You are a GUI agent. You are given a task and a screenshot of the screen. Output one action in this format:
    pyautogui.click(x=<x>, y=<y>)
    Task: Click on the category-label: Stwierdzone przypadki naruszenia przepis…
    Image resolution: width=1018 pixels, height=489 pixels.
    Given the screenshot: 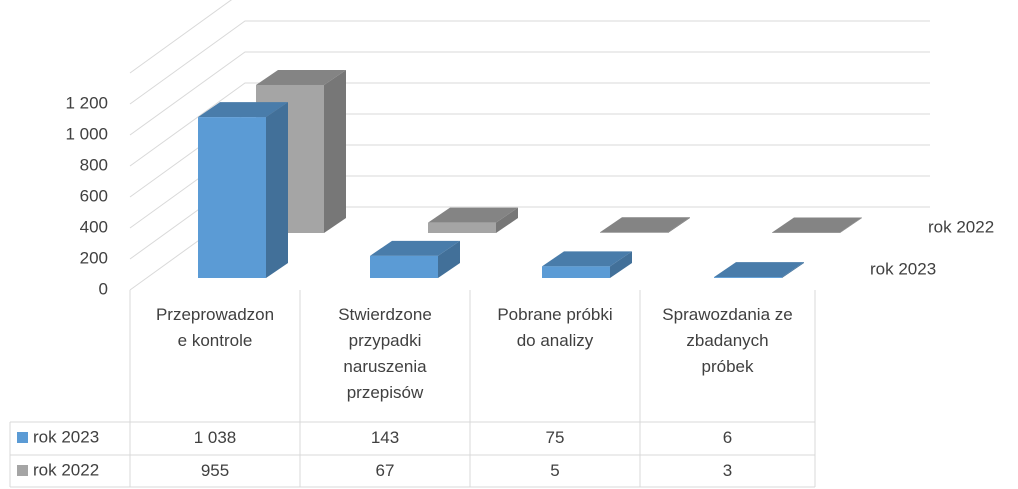 What is the action you would take?
    pyautogui.click(x=385, y=353)
    